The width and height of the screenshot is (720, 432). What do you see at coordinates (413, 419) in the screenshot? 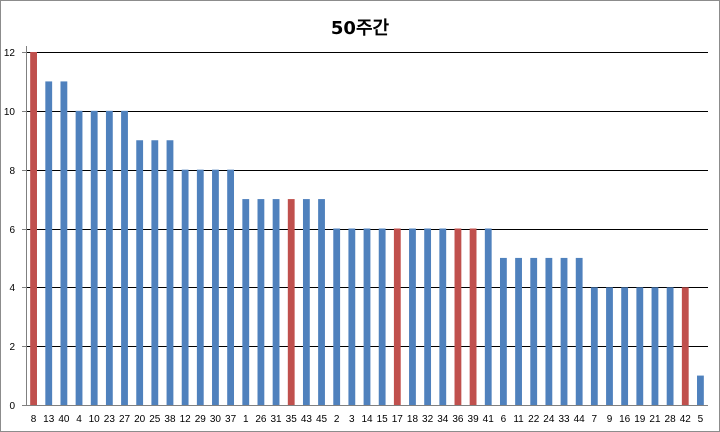
I see `x-tick-label: 18` at bounding box center [413, 419].